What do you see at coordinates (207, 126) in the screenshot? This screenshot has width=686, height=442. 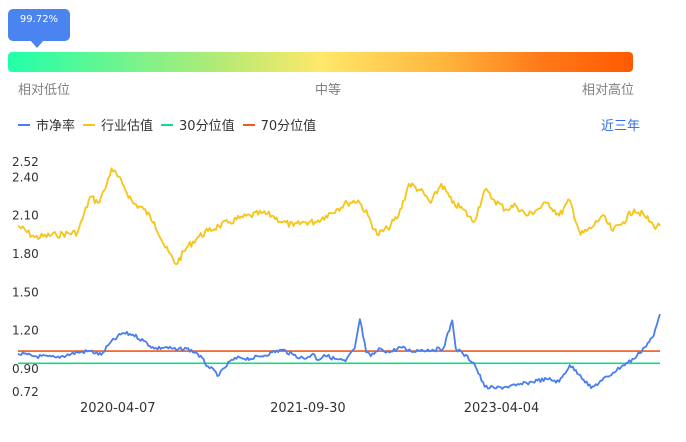 I see `legend-label-p30: 30分位值` at bounding box center [207, 126].